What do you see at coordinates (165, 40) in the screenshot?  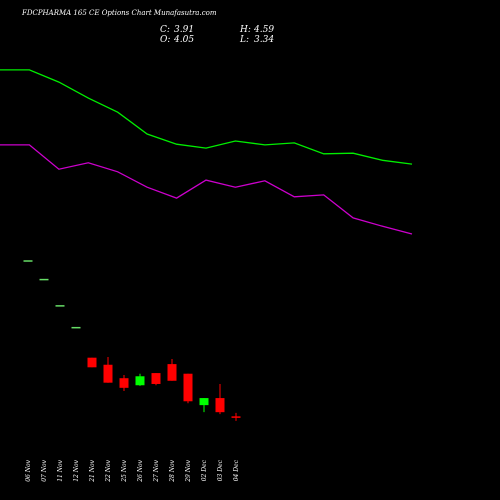 I see `ohlc-label: O:` at bounding box center [165, 40].